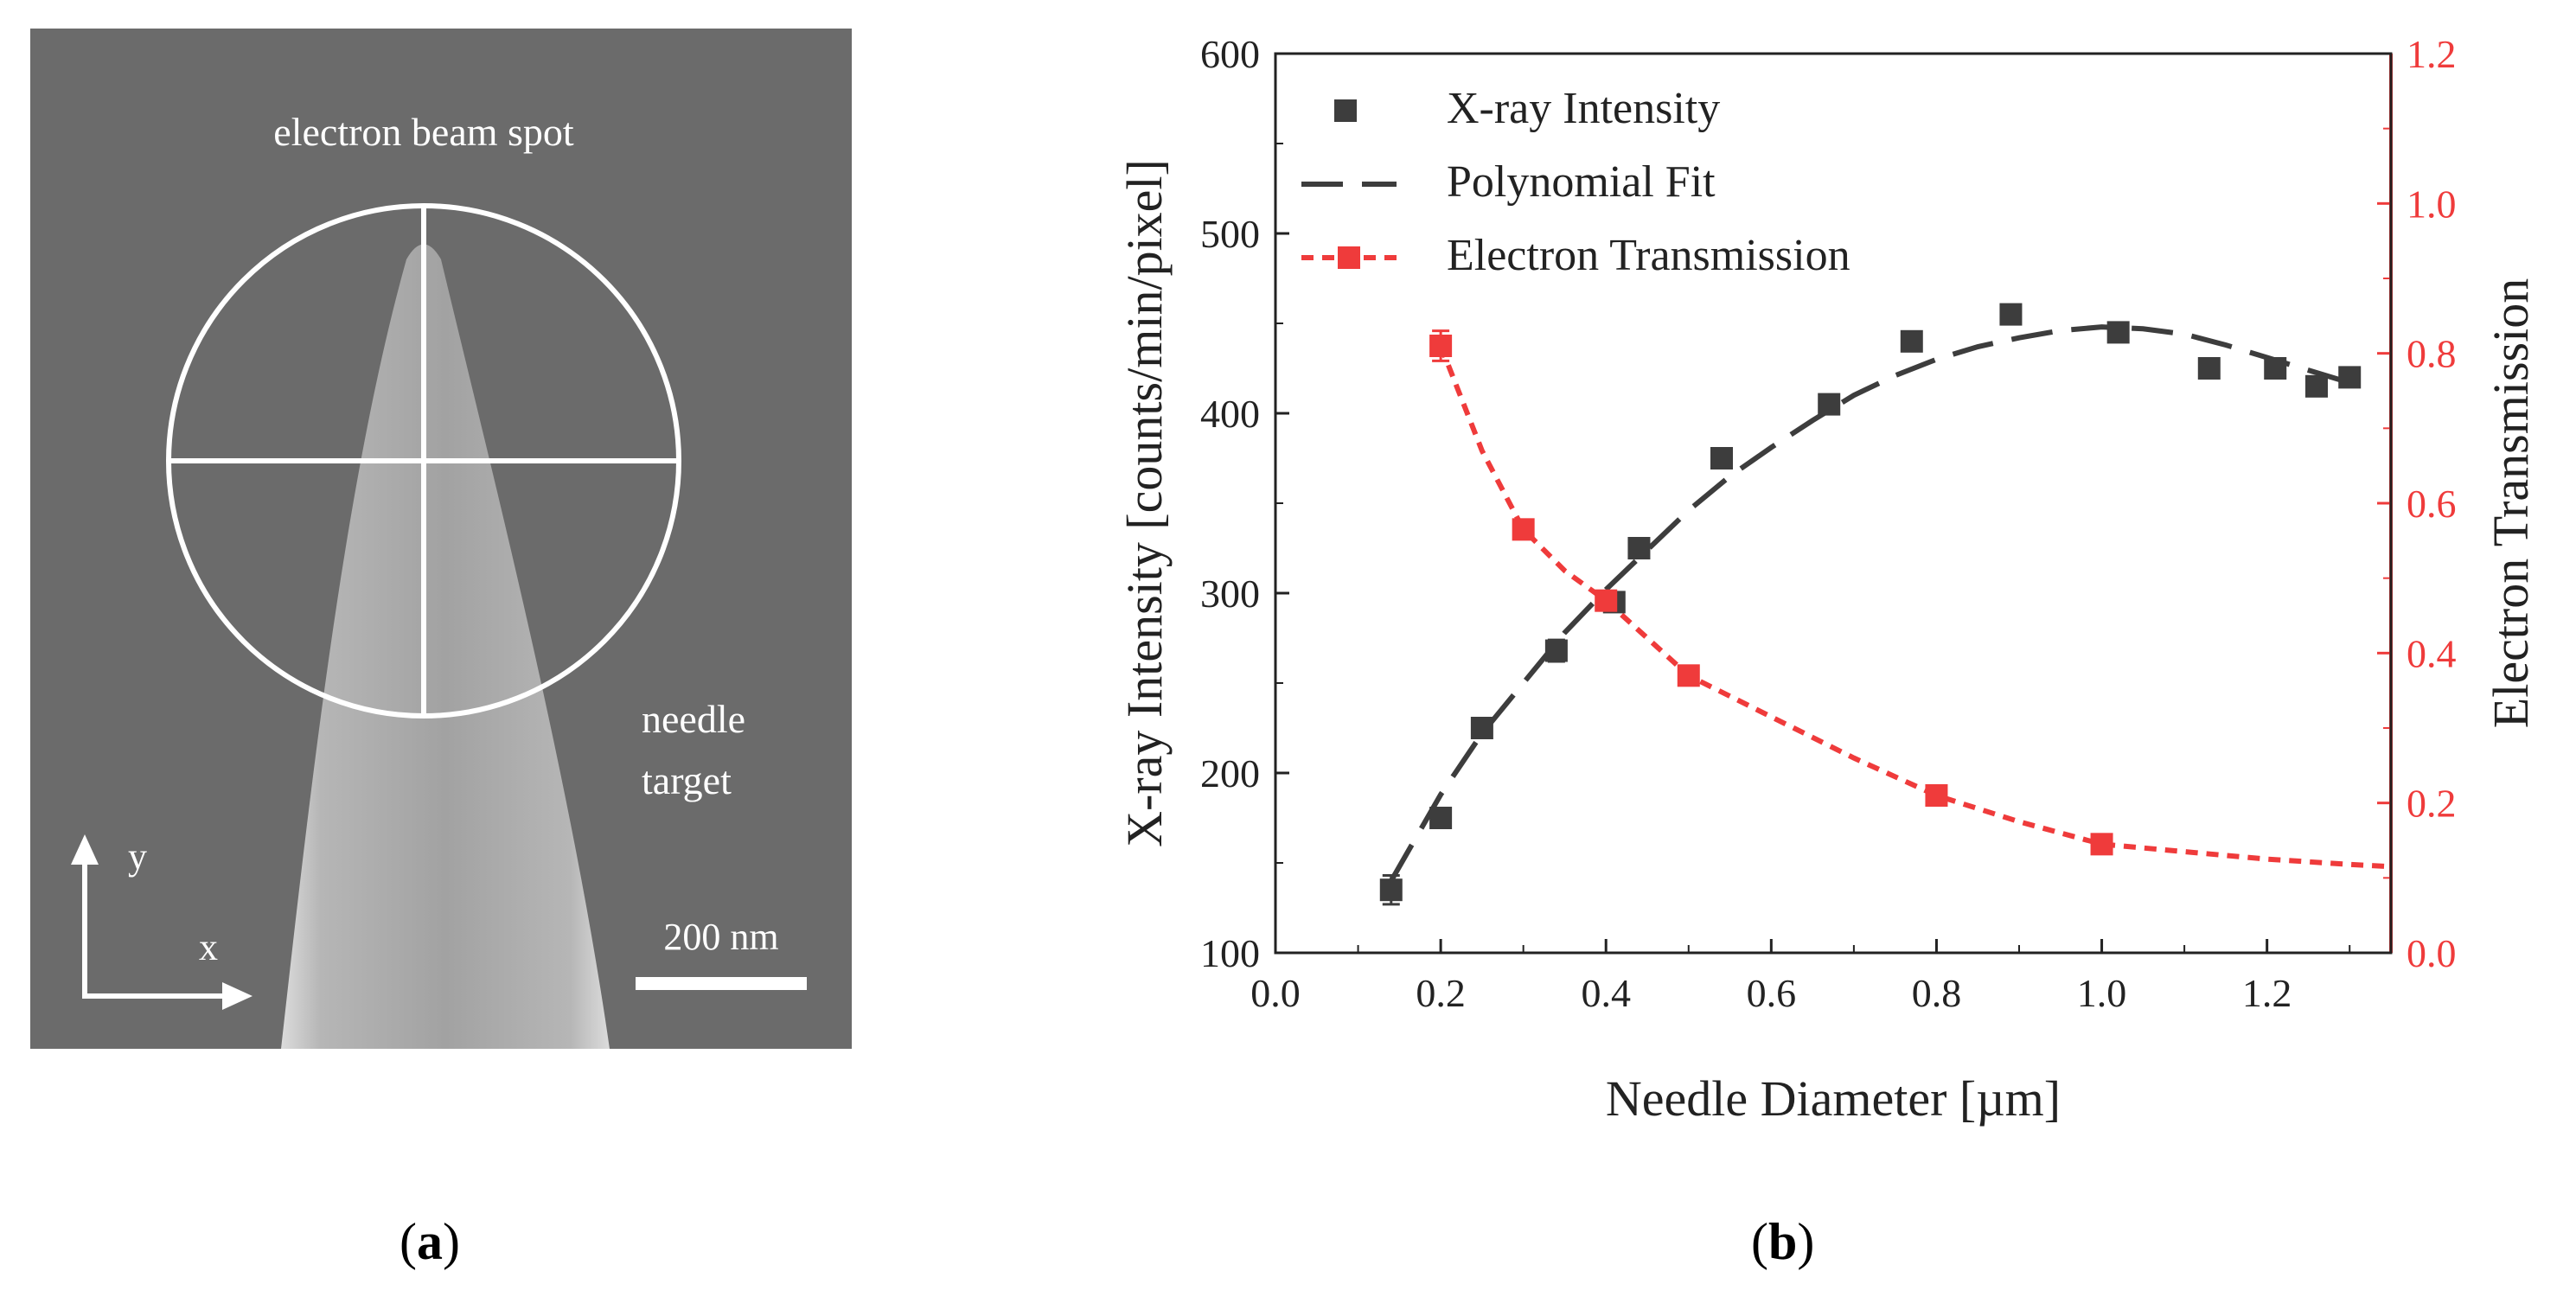 The width and height of the screenshot is (2576, 1303). Describe the element at coordinates (693, 719) in the screenshot. I see `target-label-line1: needle` at that location.